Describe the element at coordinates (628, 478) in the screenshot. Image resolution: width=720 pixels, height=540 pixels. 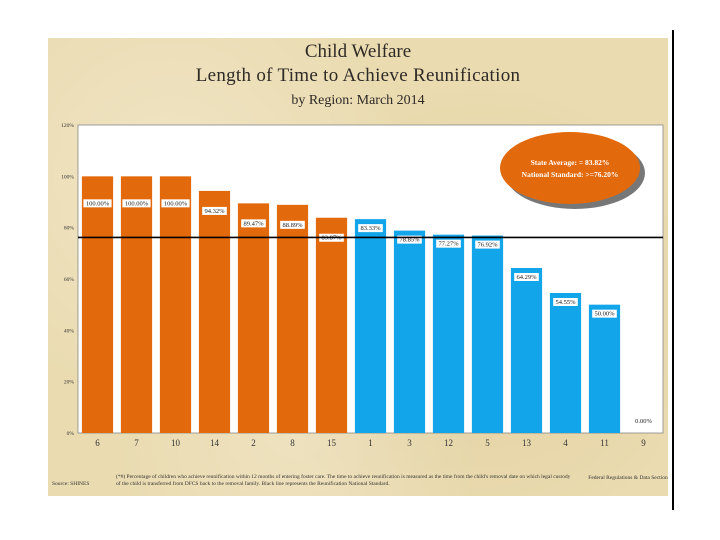
I see `section-credit: Federal Regulations & Data Section` at that location.